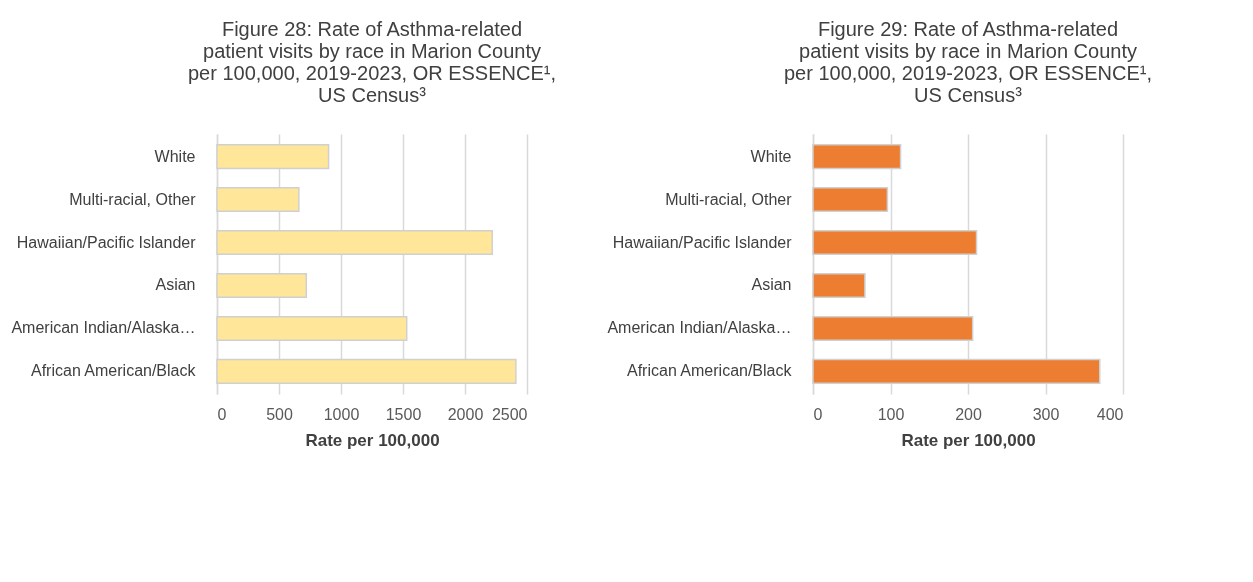 The width and height of the screenshot is (1253, 582). What do you see at coordinates (465, 414) in the screenshot?
I see `x-tick-label: 2000` at bounding box center [465, 414].